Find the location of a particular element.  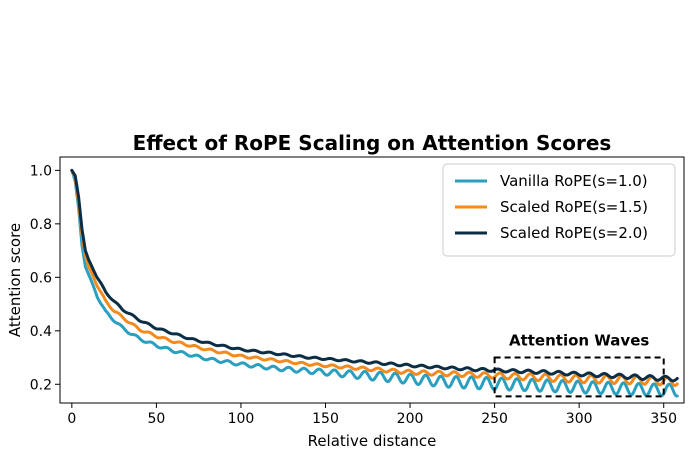

x-tick-label: 50 is located at coordinates (156, 419).